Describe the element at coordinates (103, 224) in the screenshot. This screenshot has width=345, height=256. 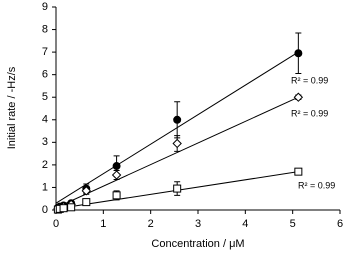
I see `x-tick-label: 1` at that location.